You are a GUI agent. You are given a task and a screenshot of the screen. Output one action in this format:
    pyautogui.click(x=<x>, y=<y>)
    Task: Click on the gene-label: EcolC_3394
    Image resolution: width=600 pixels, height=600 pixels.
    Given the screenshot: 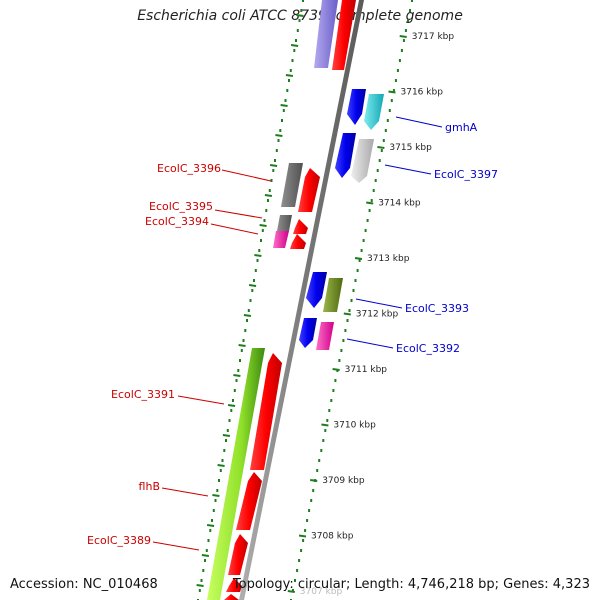 What is the action you would take?
    pyautogui.click(x=177, y=221)
    